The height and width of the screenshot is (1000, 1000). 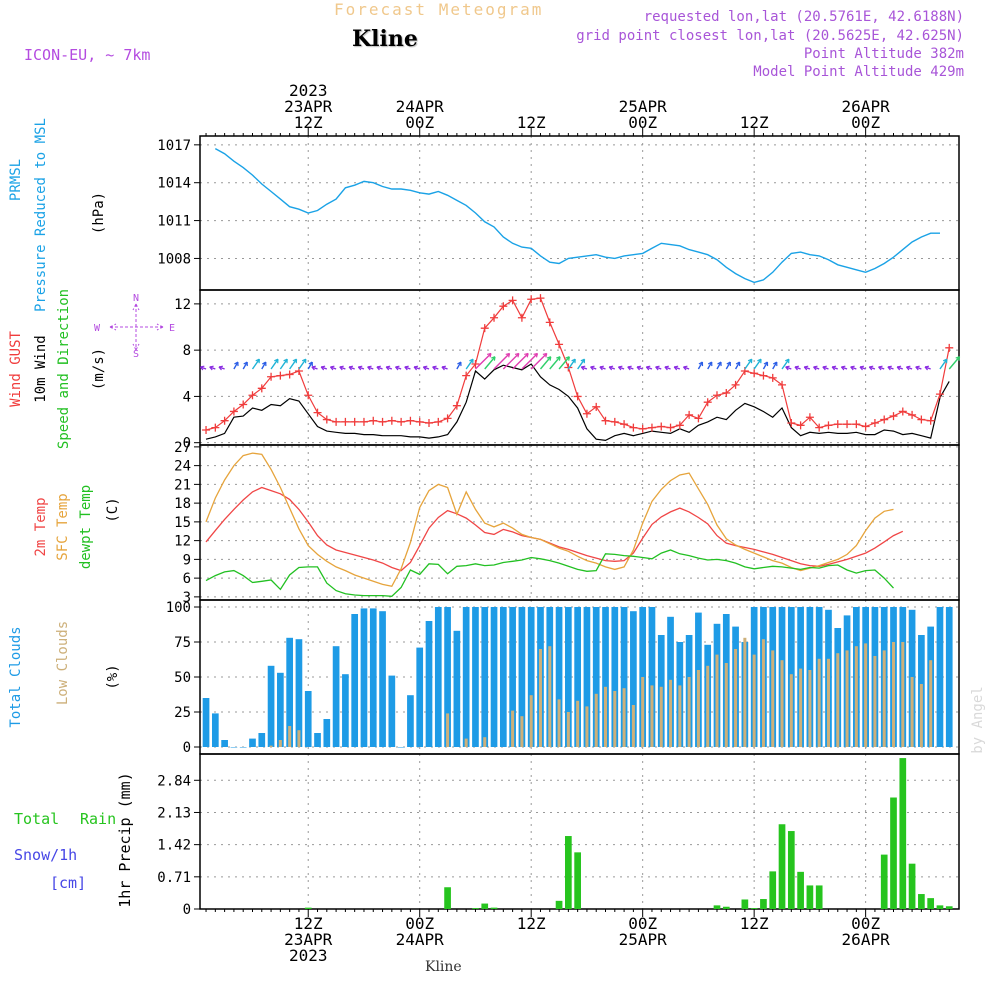 What do you see at coordinates (187, 748) in the screenshot?
I see `y-tick-label-clouds: 0` at bounding box center [187, 748].